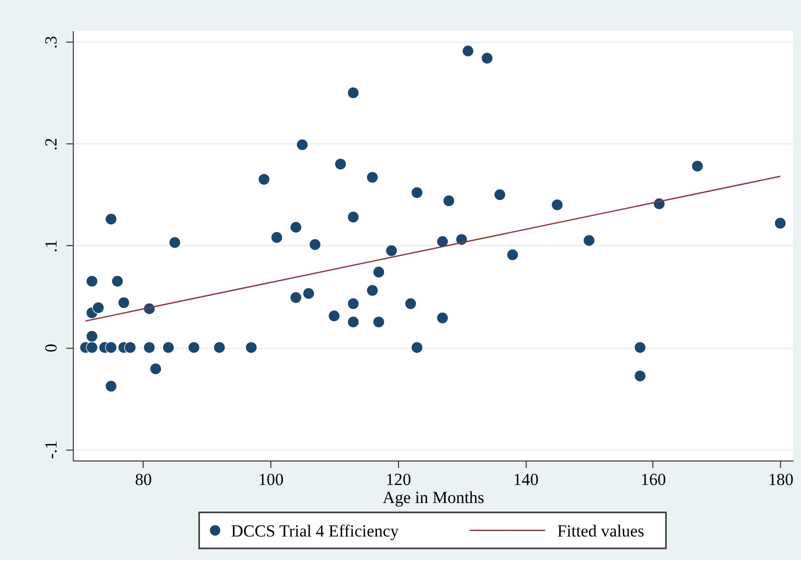 This screenshot has height=588, width=801. I want to click on x-tick-label: 120, so click(399, 479).